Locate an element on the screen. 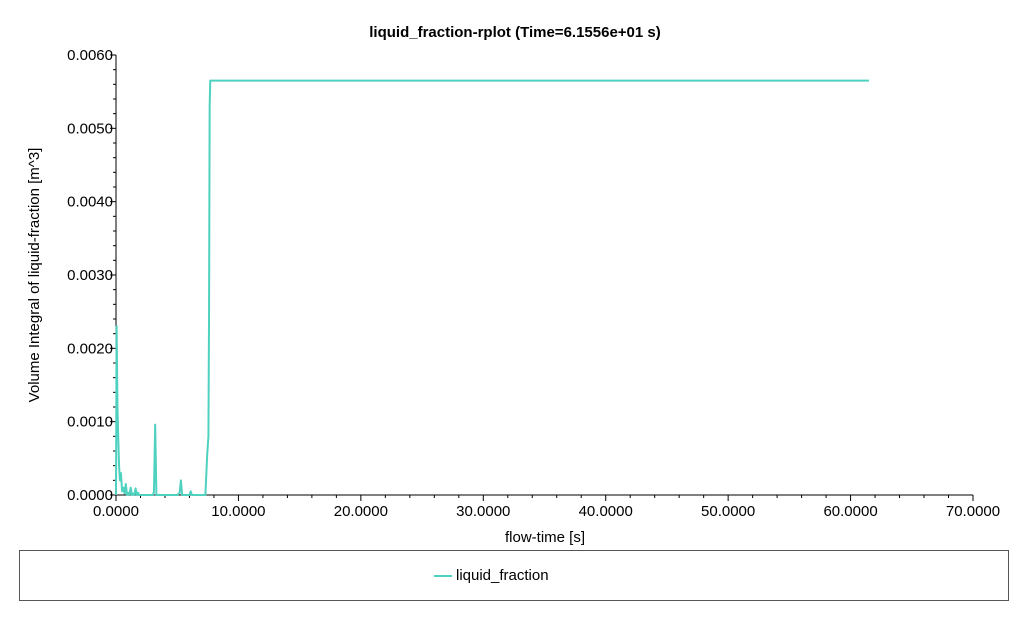 The image size is (1029, 622). legend: liquid_fraction is located at coordinates (514, 575).